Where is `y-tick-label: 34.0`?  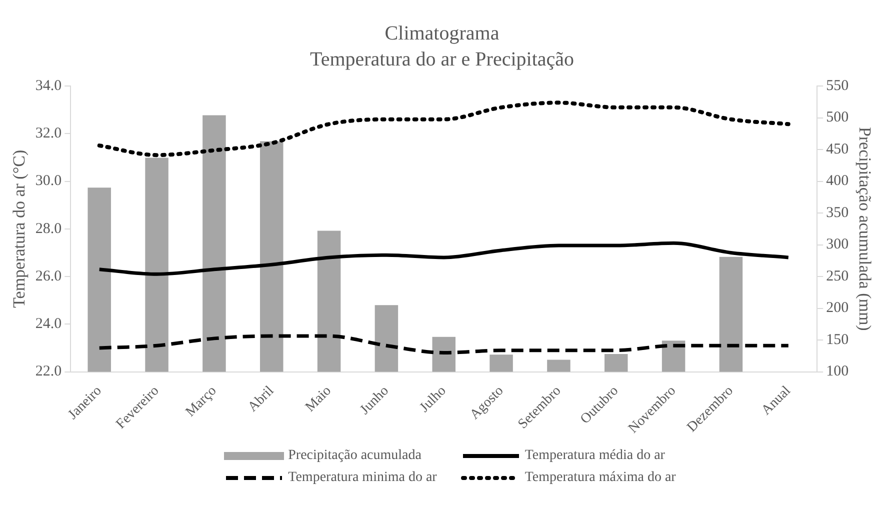
y-tick-label: 34.0 is located at coordinates (48, 86).